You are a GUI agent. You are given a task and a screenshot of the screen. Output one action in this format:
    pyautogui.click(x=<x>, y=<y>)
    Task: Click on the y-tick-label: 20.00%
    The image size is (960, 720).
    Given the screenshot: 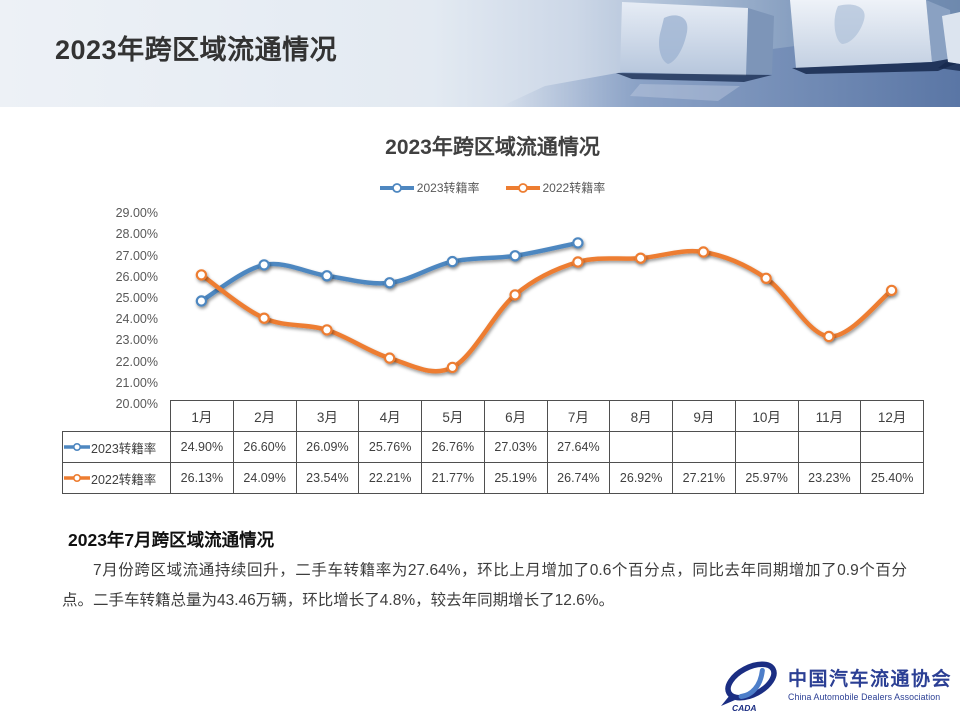 What is the action you would take?
    pyautogui.click(x=136, y=404)
    